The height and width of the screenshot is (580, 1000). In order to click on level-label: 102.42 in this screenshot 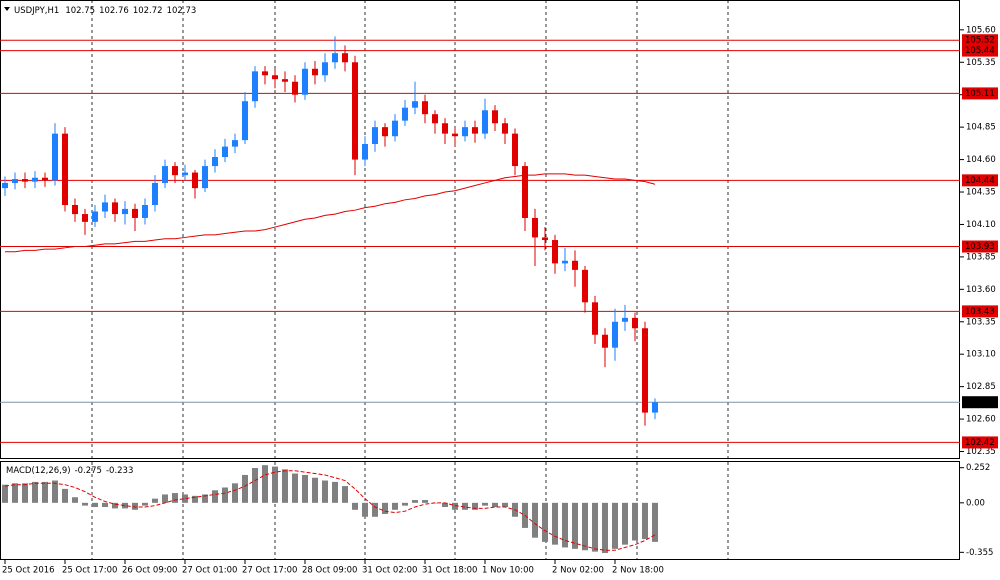, I will do `click(980, 443)`.